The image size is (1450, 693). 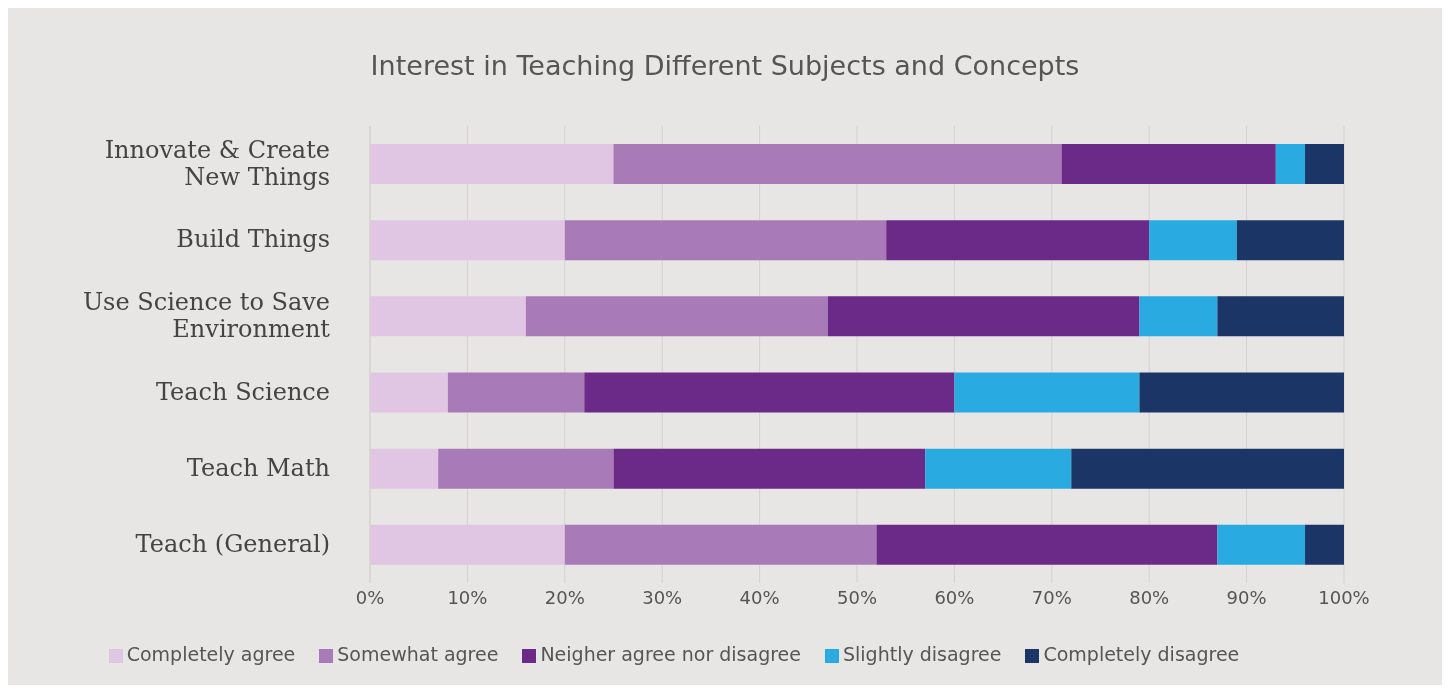 I want to click on y-tick-label: Teach Math, so click(x=258, y=467).